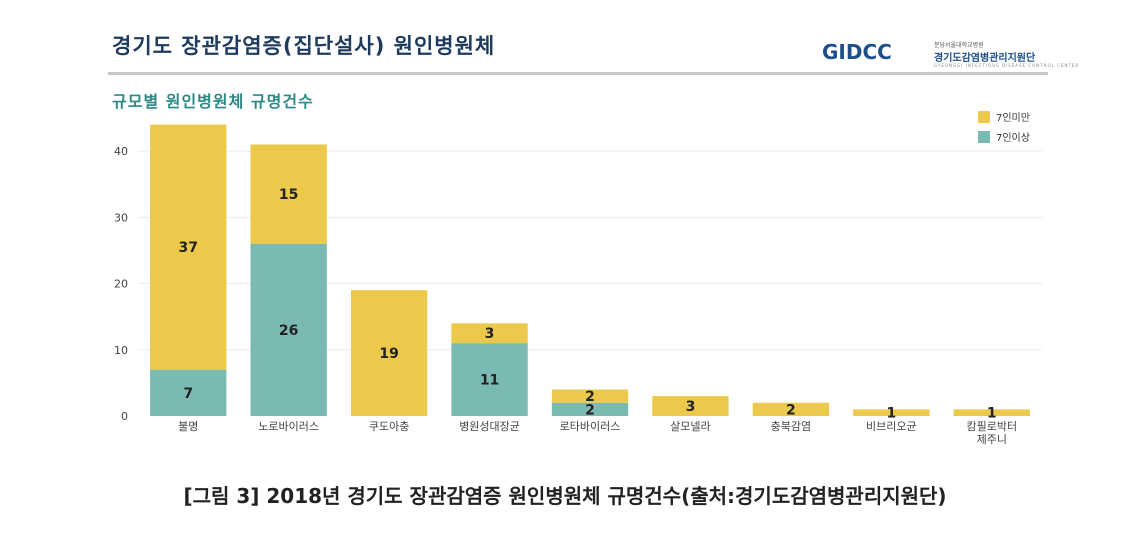 The width and height of the screenshot is (1130, 542). What do you see at coordinates (121, 350) in the screenshot?
I see `y-tick-label: 10` at bounding box center [121, 350].